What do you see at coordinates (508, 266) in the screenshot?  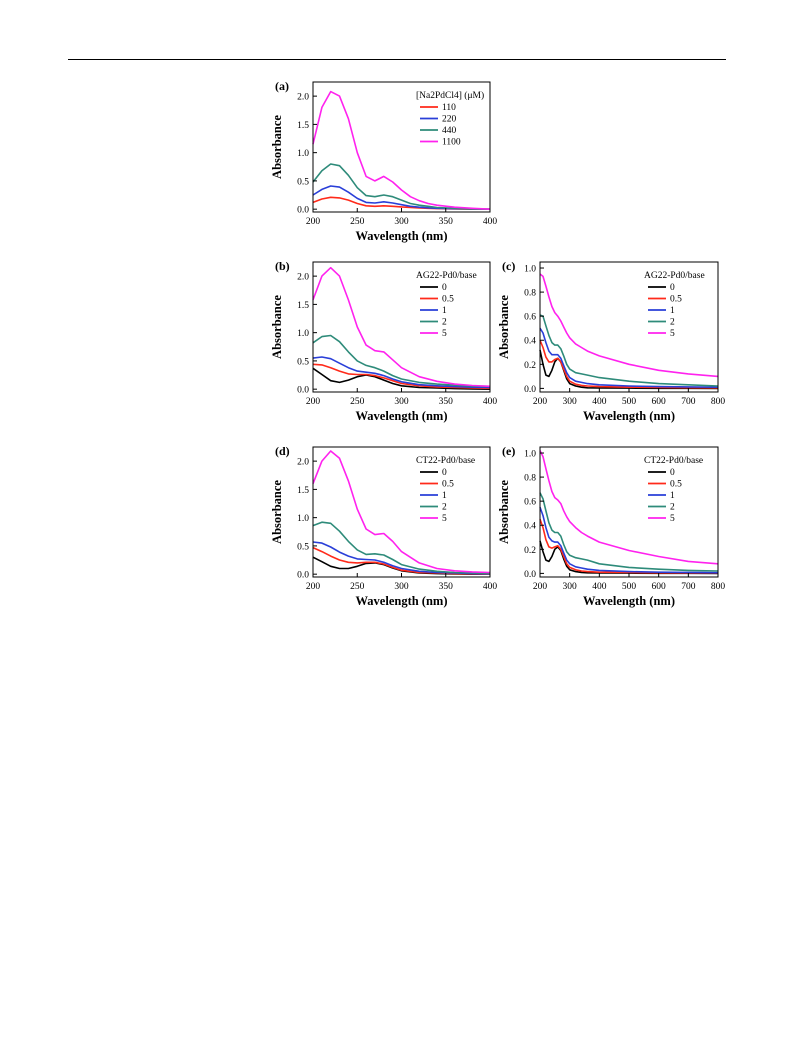 I see `panel-letter: (c)` at bounding box center [508, 266].